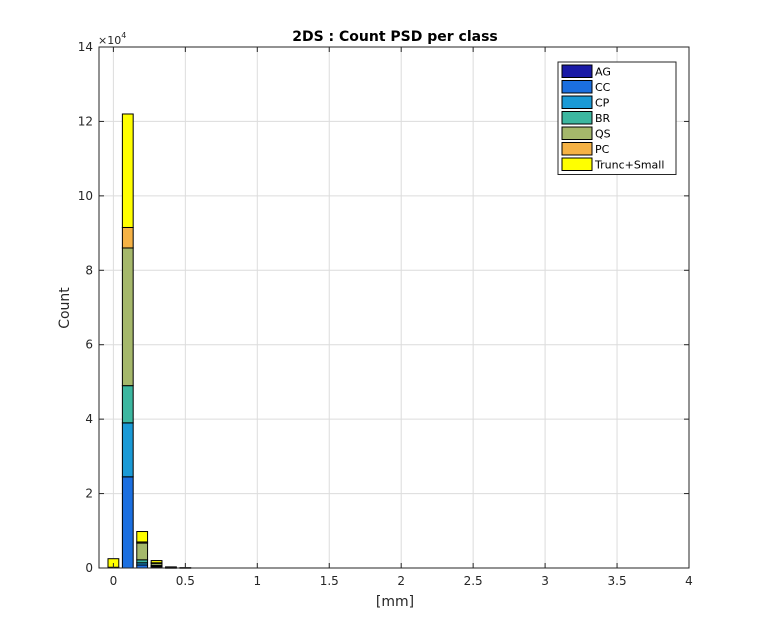 This screenshot has width=762, height=642. Describe the element at coordinates (603, 118) in the screenshot. I see `legend-label: BR` at that location.